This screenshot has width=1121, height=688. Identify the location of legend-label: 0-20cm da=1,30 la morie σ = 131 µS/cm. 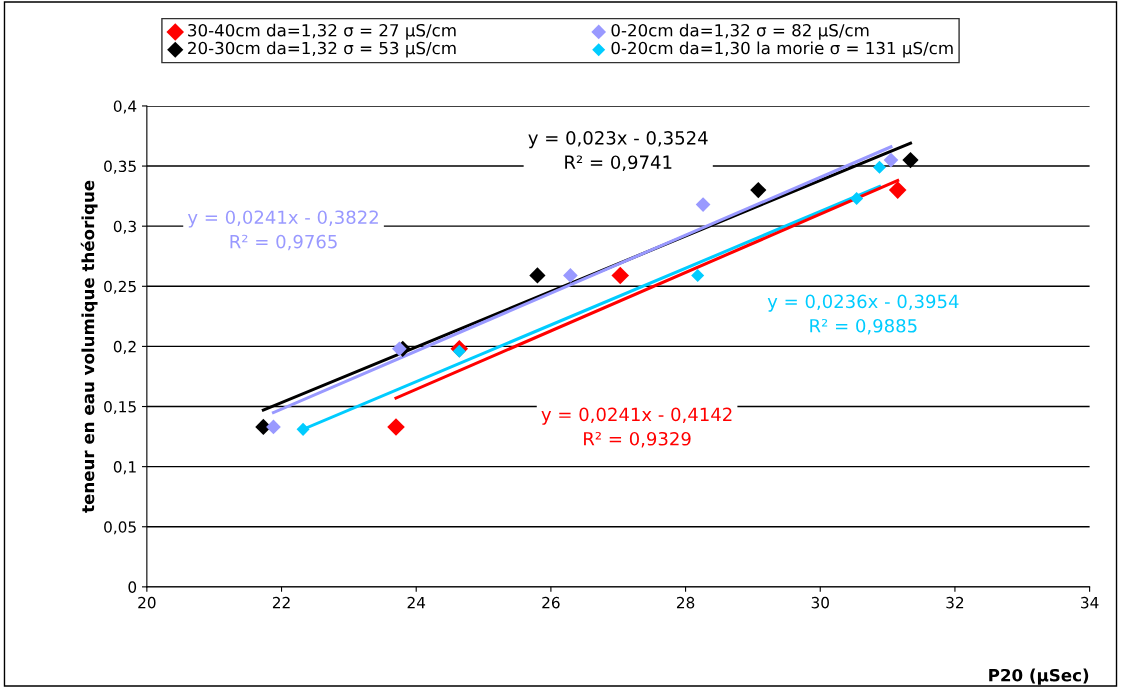
(782, 49).